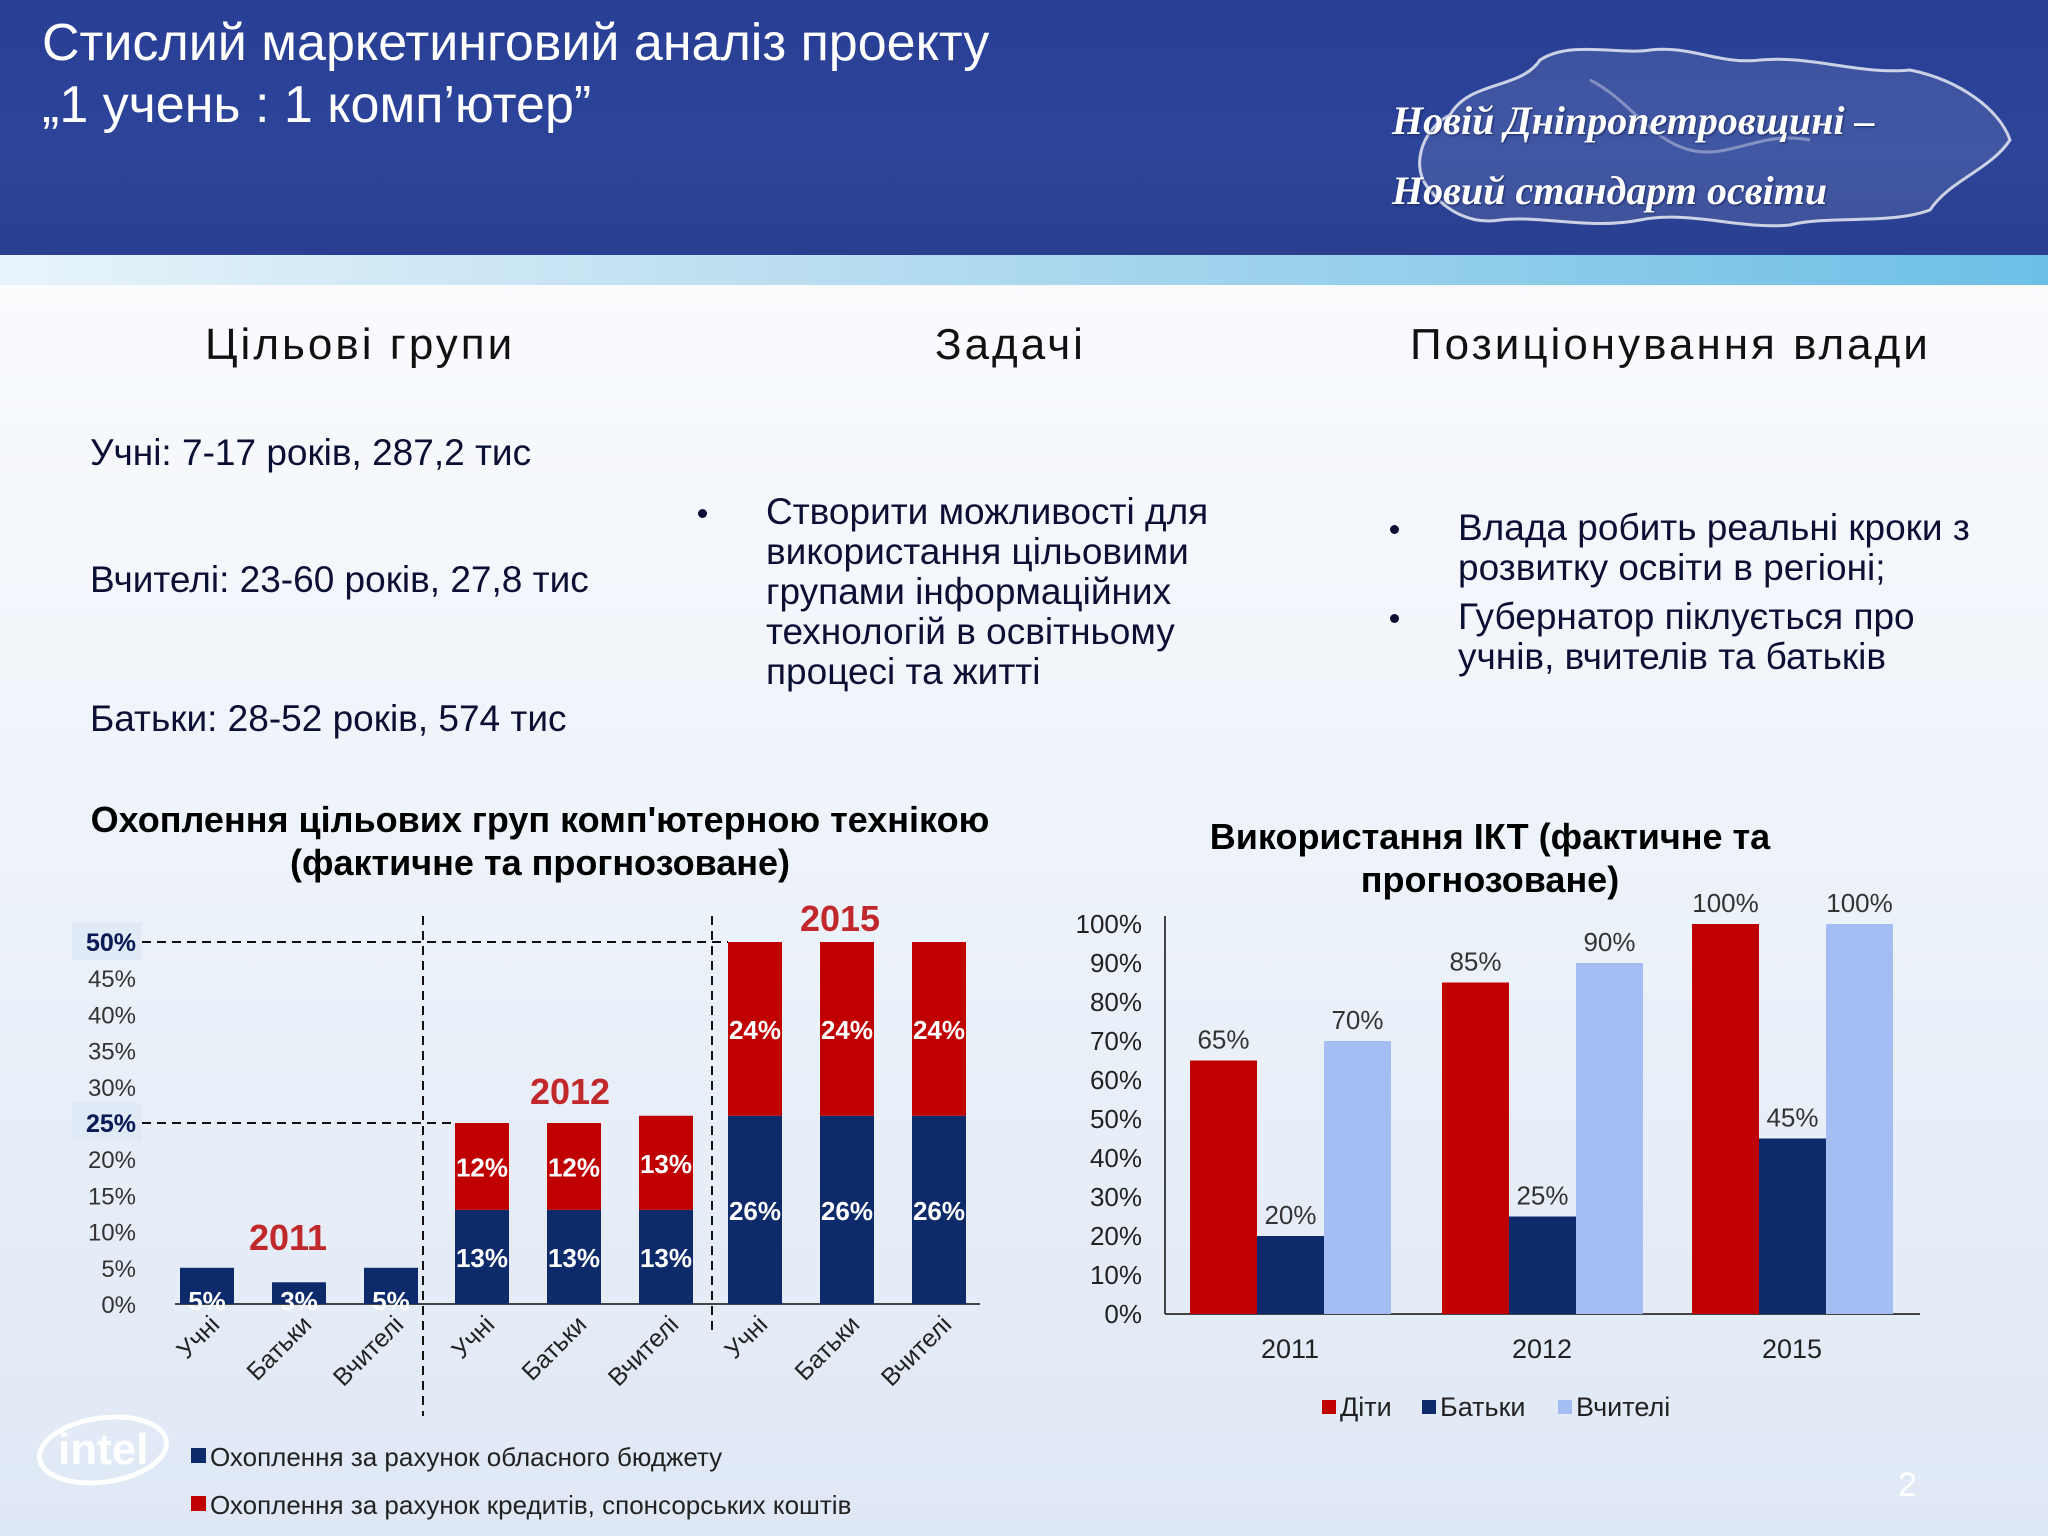 Image resolution: width=2048 pixels, height=1536 pixels. What do you see at coordinates (311, 452) in the screenshot?
I see `group-pupils: Учні: 7-17 років, 287,2 тис` at bounding box center [311, 452].